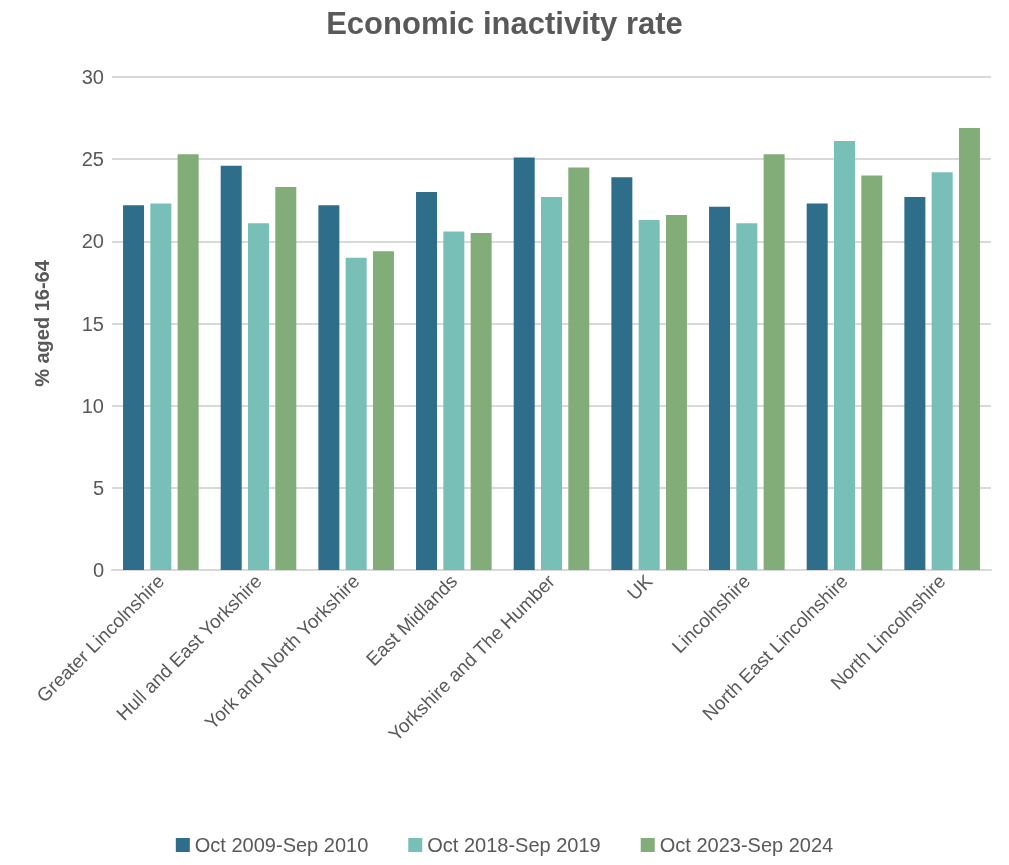 Image resolution: width=1009 pixels, height=865 pixels. I want to click on legend-label: Oct 2018-Sep 2019, so click(514, 845).